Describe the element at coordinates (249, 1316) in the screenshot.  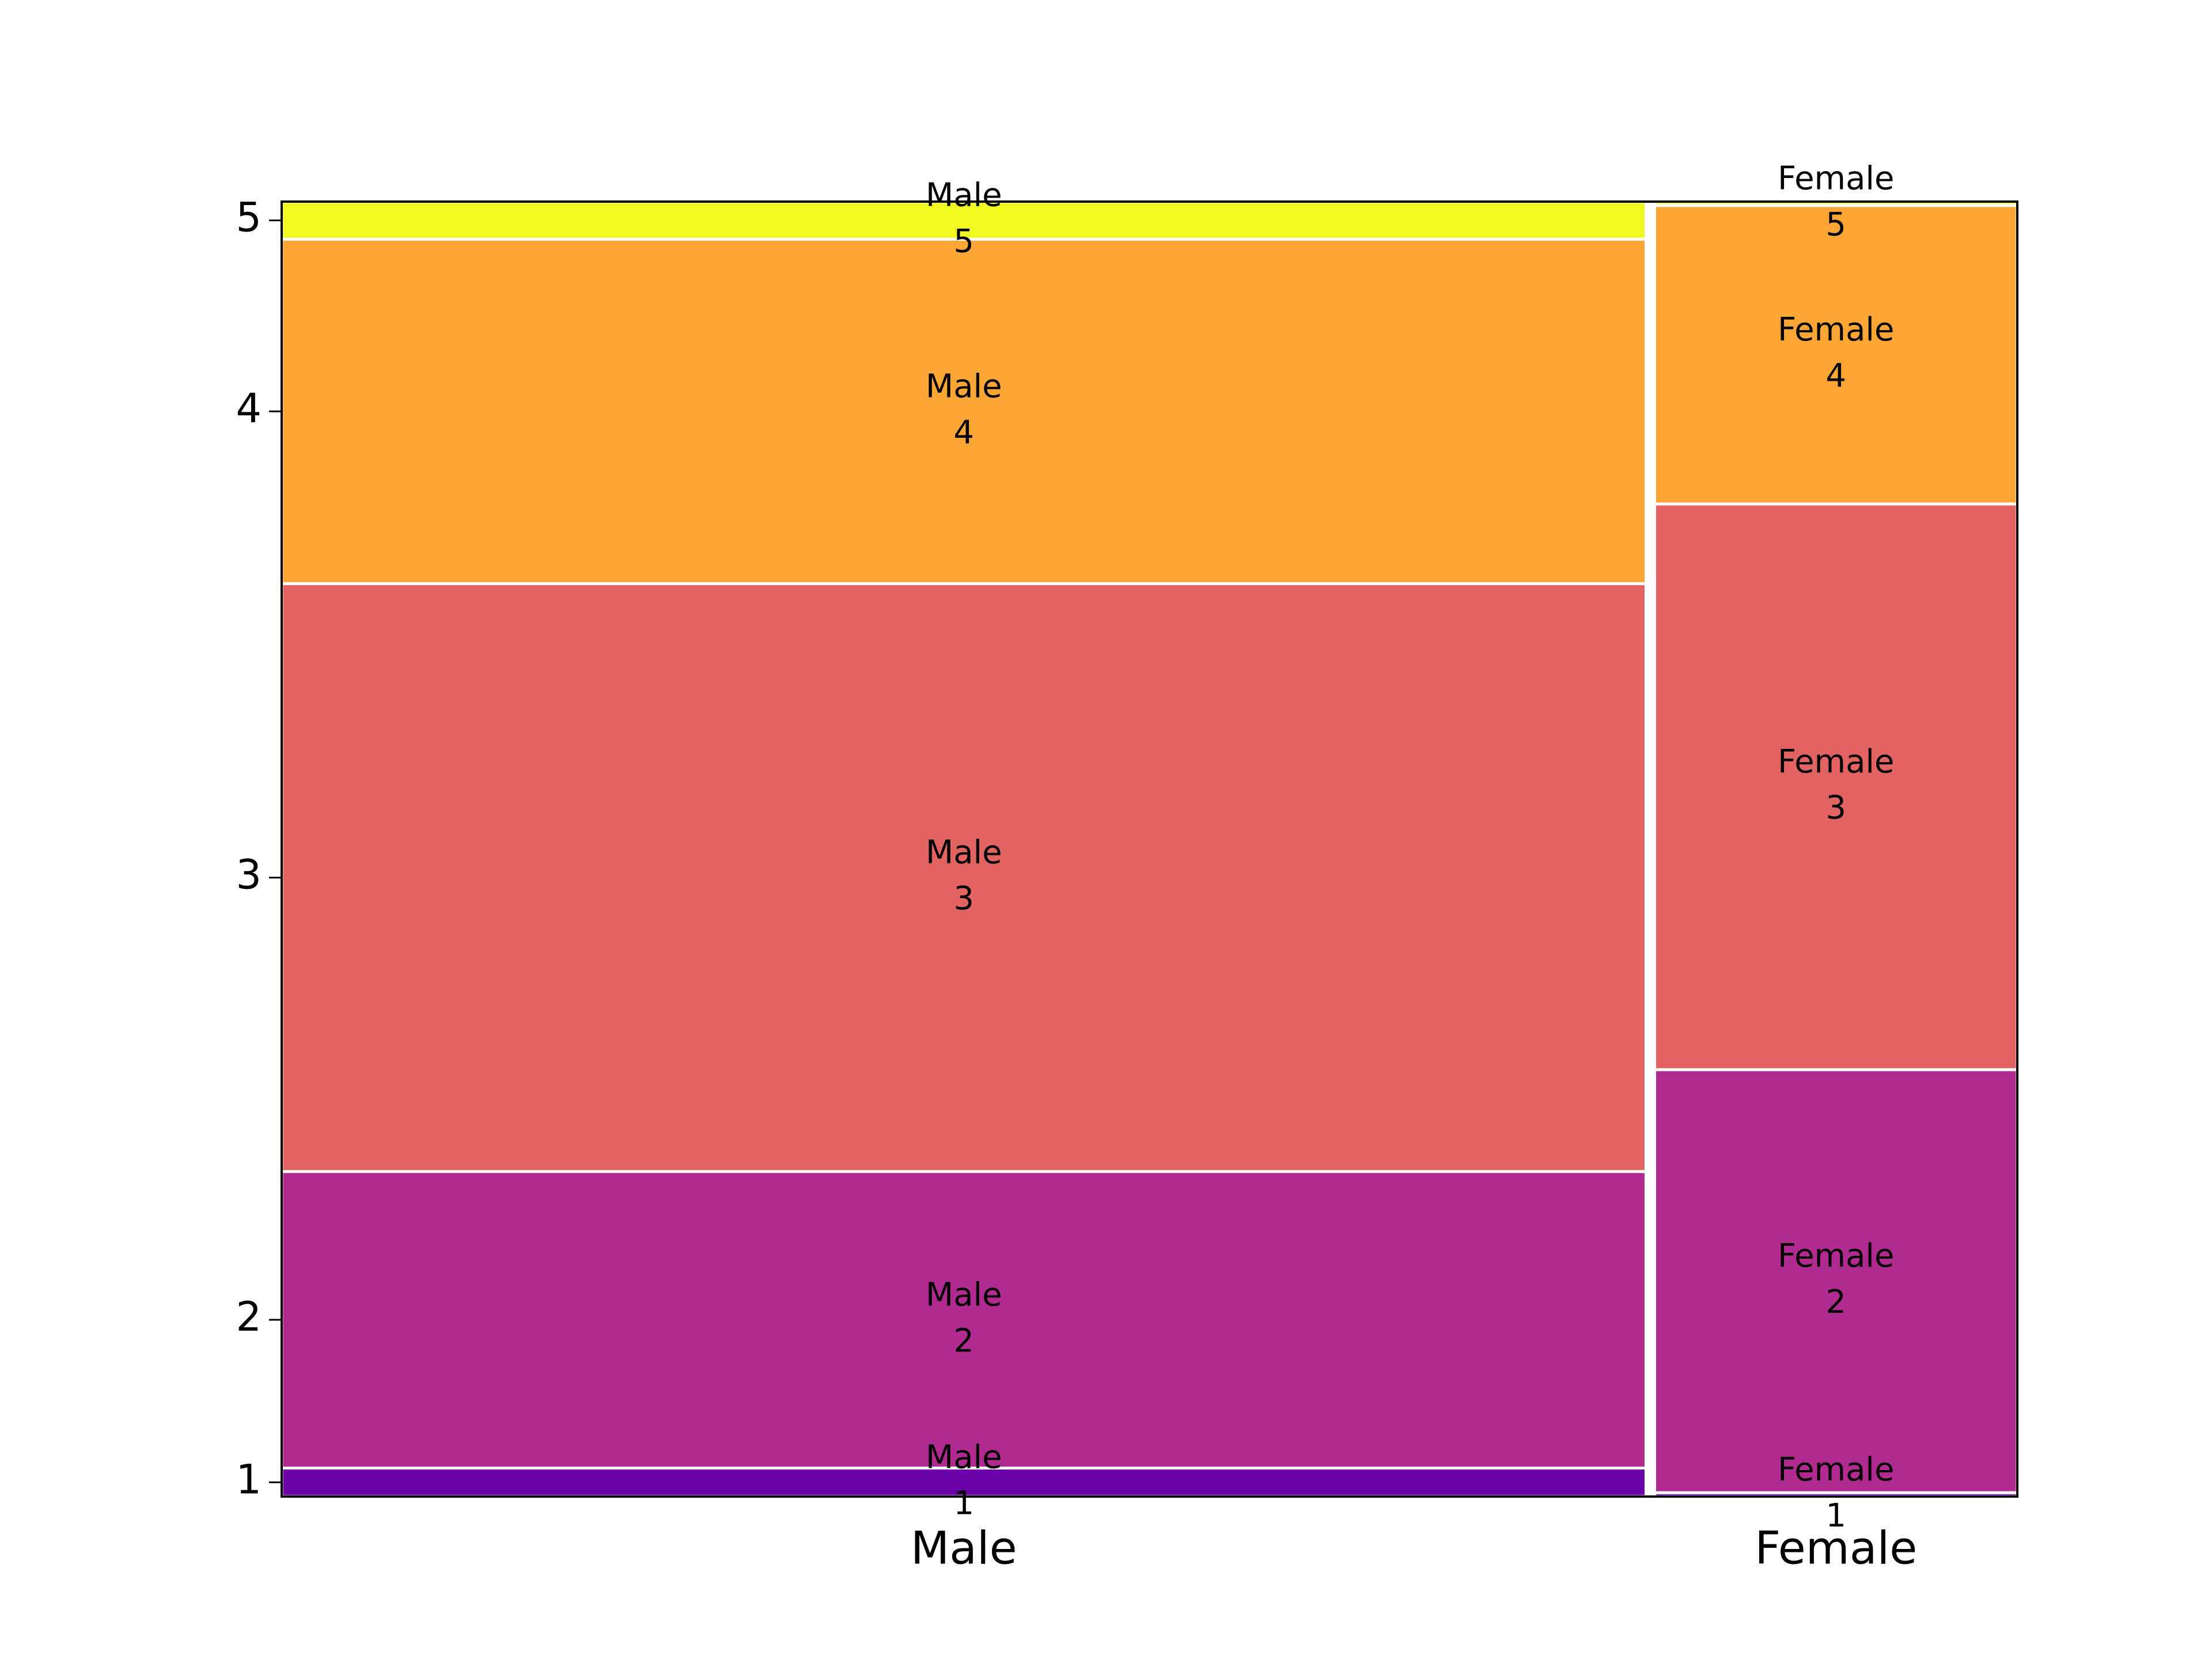
I see `y-tick-label: 2` at that location.